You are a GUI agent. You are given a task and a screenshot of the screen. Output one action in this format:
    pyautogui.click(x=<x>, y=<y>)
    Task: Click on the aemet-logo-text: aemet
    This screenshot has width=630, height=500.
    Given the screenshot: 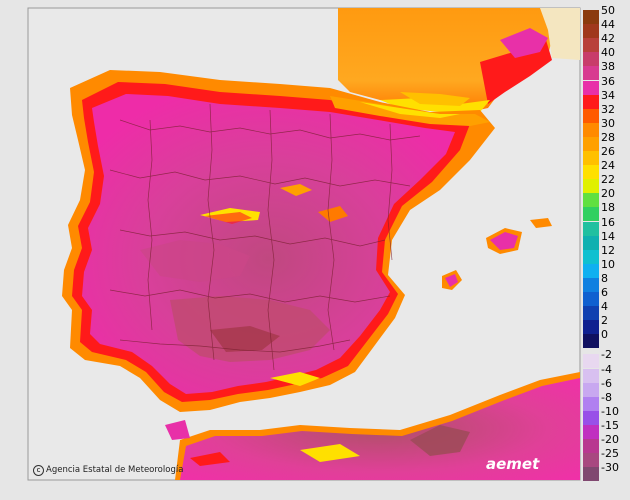 What is the action you would take?
    pyautogui.click(x=513, y=464)
    